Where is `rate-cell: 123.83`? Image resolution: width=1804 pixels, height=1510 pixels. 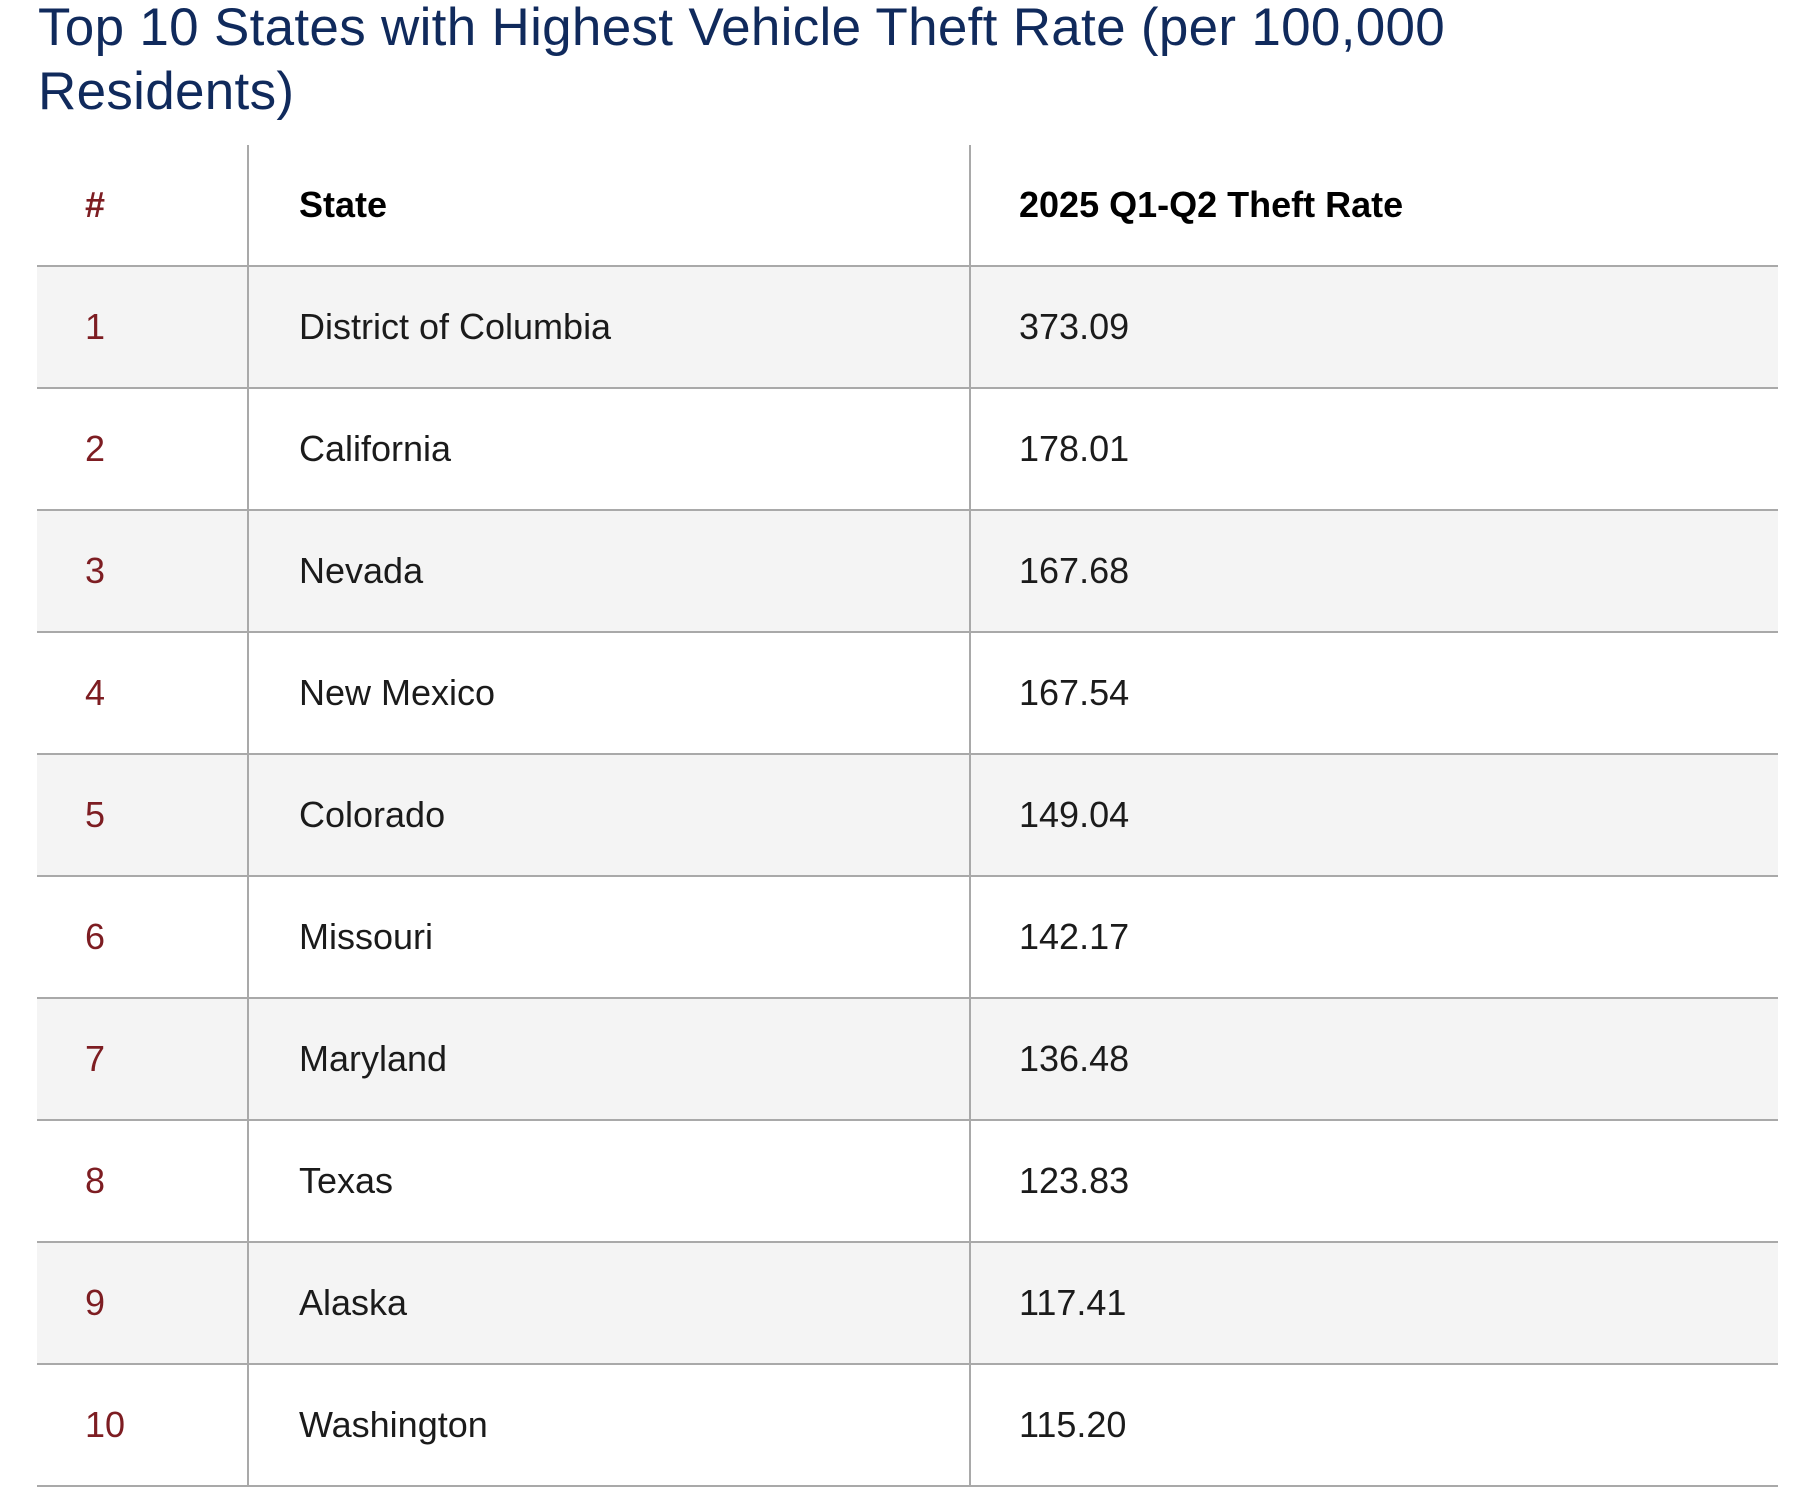 rate-cell: 123.83 is located at coordinates (1074, 1180).